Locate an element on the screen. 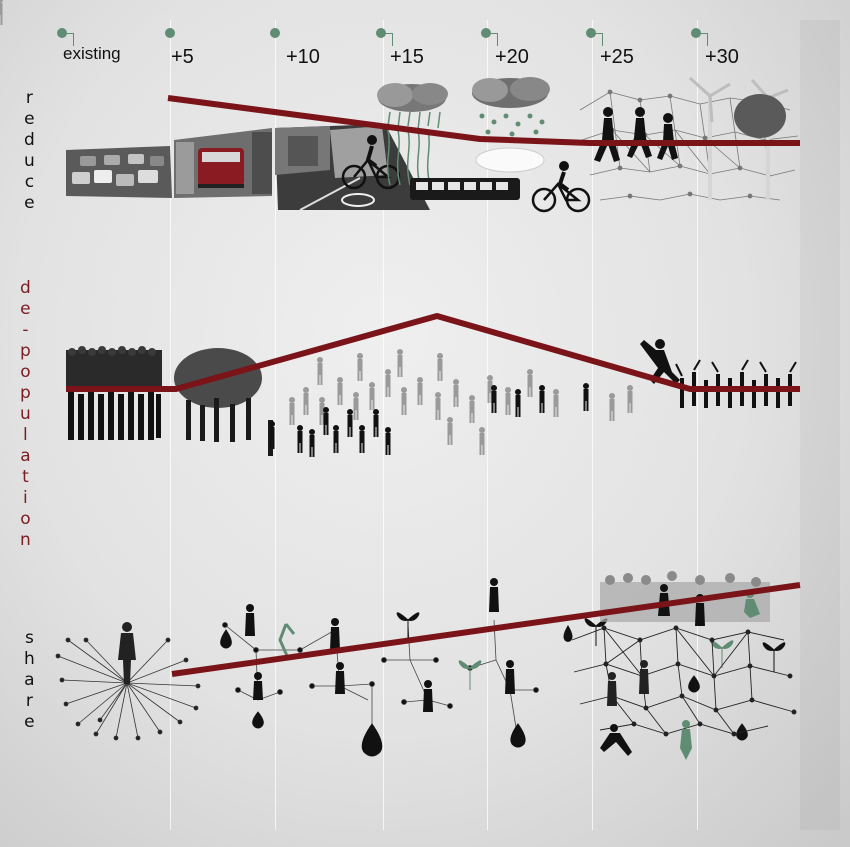  row-label-char: h is located at coordinates (29, 659).